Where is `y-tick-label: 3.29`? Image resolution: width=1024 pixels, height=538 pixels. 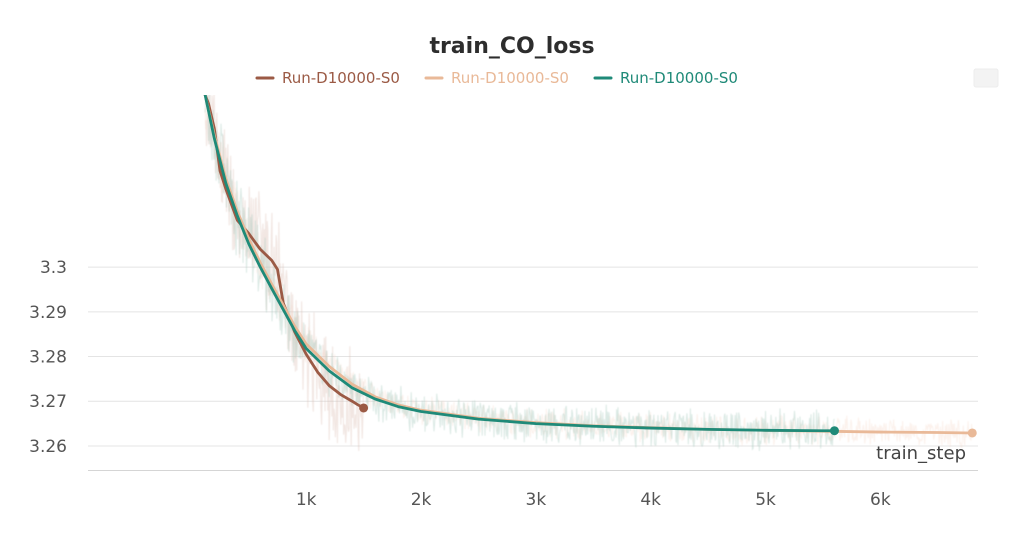
y-tick-label: 3.29 is located at coordinates (48, 313).